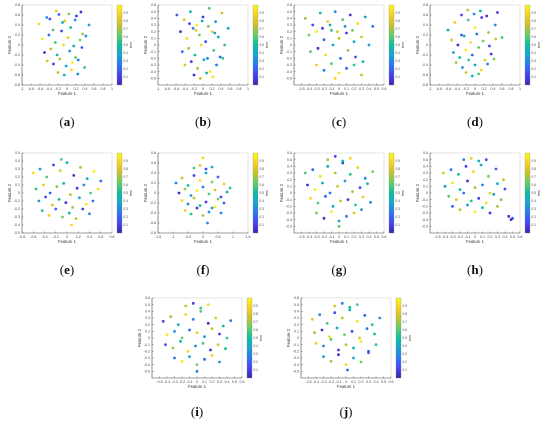 The image size is (550, 424). What do you see at coordinates (289, 25) in the screenshot?
I see `y-tick-label: 0.3` at bounding box center [289, 25].